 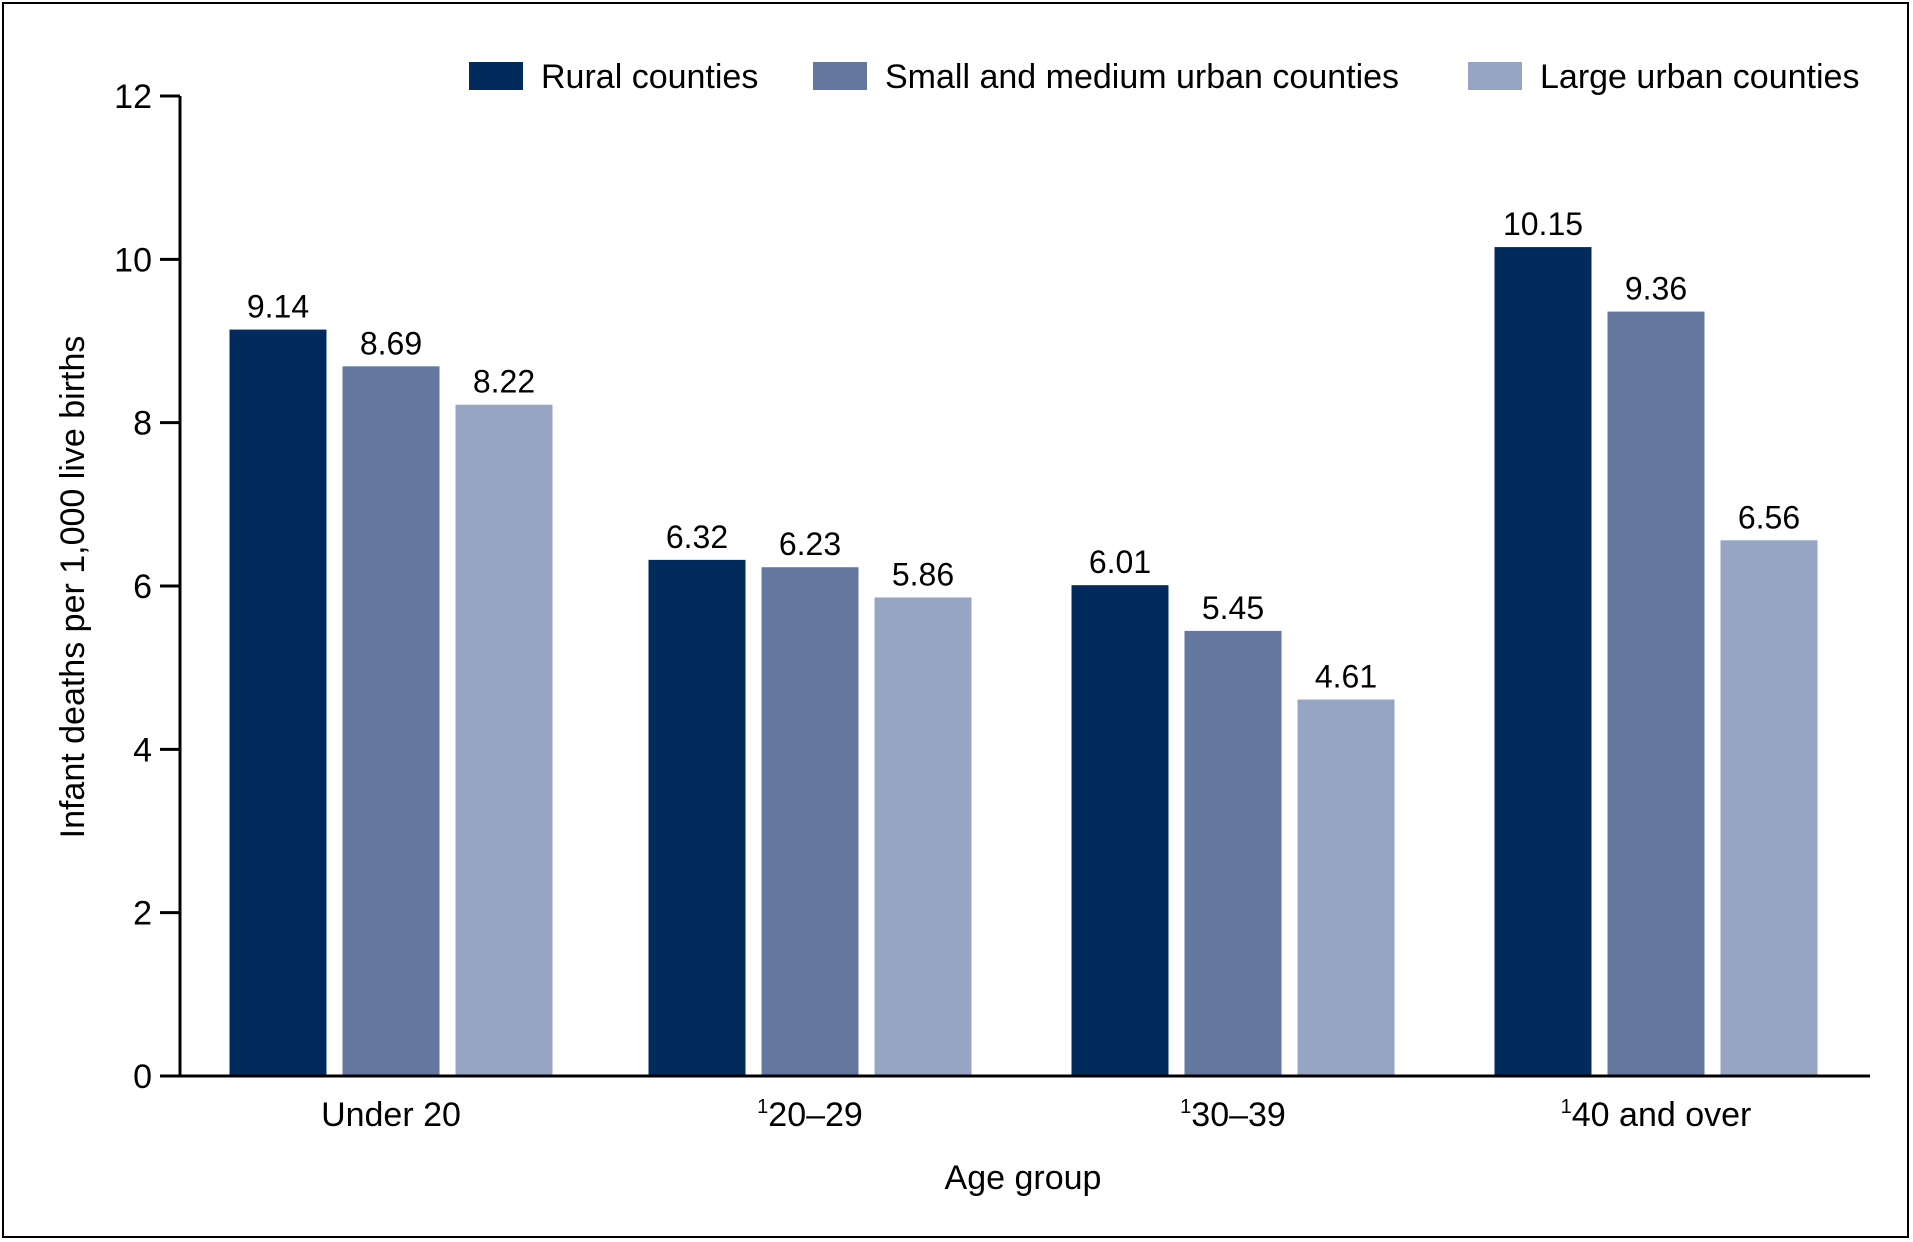 I want to click on data-label: 6.56, so click(x=1769, y=517).